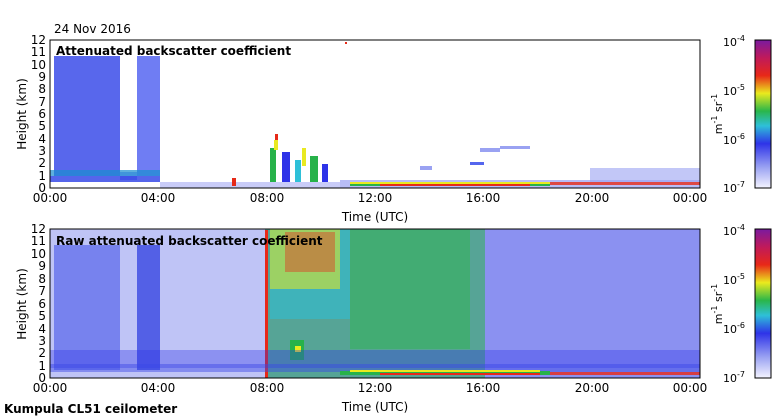  Describe the element at coordinates (374, 217) in the screenshot. I see `x-axis-label-1: Time (UTC)` at that location.